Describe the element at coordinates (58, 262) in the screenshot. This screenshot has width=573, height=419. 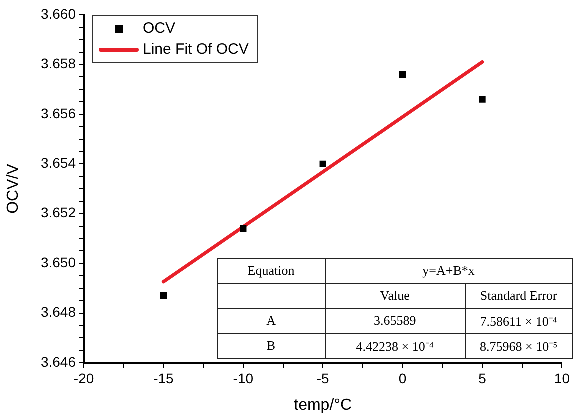
I see `y-tick-label: 3.650` at that location.